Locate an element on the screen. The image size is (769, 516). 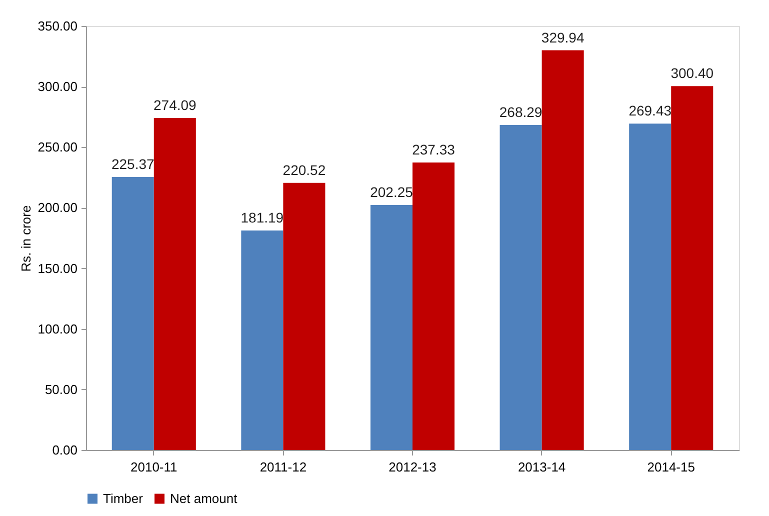
y-tick-label: 150.00 is located at coordinates (58, 268).